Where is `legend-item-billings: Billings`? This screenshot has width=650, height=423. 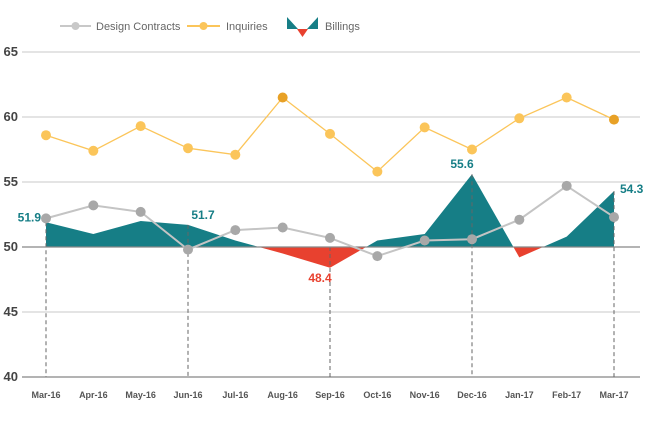
legend-item-billings: Billings is located at coordinates (323, 27).